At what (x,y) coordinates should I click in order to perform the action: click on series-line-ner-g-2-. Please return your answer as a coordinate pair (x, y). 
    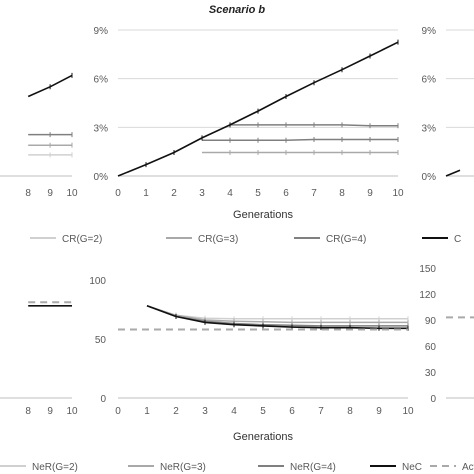
    Looking at the image, I should click on (277, 312).